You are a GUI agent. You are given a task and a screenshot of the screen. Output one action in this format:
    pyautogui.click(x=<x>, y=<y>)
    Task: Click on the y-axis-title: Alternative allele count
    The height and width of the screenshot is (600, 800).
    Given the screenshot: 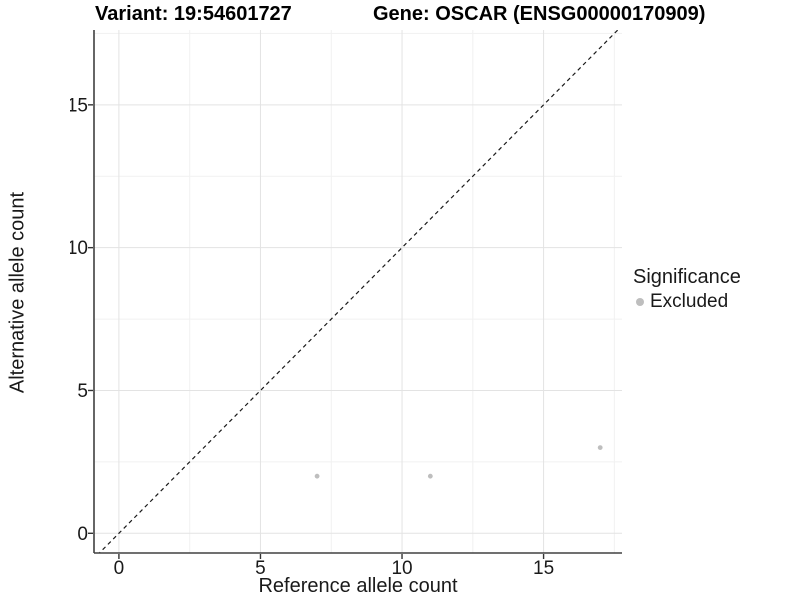 What is the action you would take?
    pyautogui.click(x=17, y=292)
    